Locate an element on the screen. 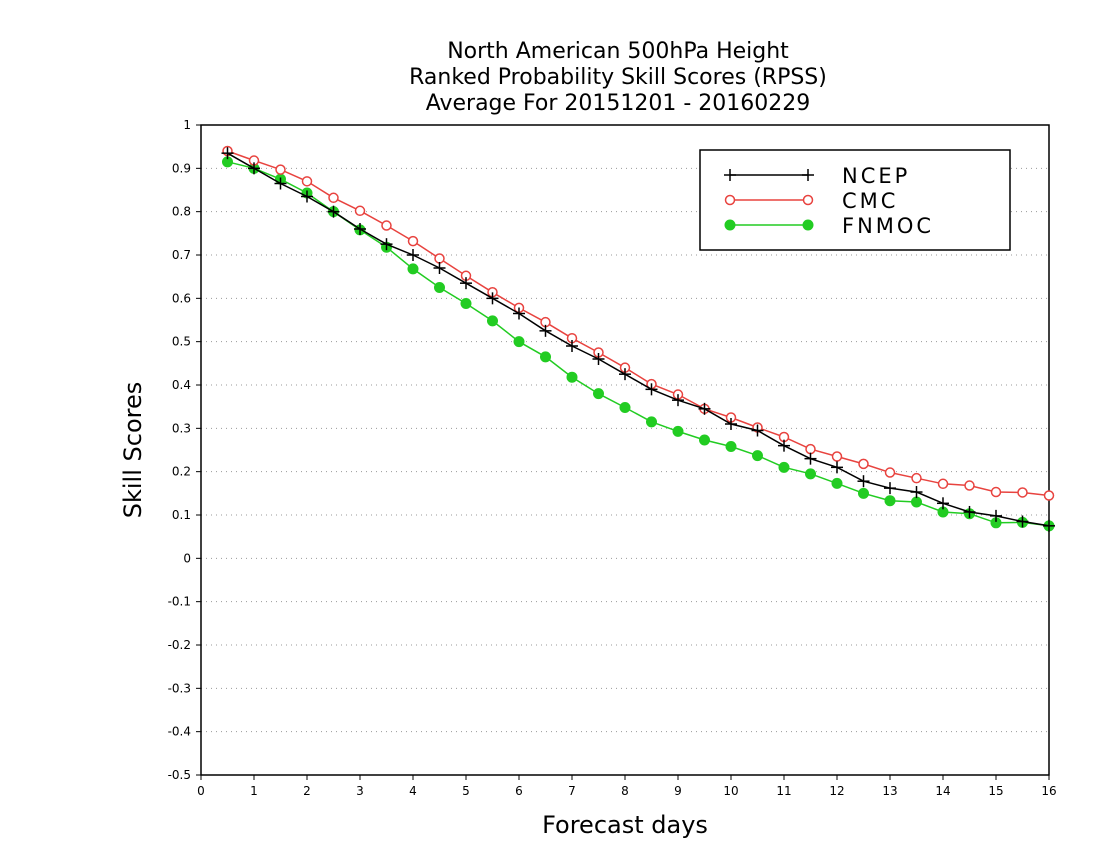  y-tick-label: 0.8 is located at coordinates (181, 212).